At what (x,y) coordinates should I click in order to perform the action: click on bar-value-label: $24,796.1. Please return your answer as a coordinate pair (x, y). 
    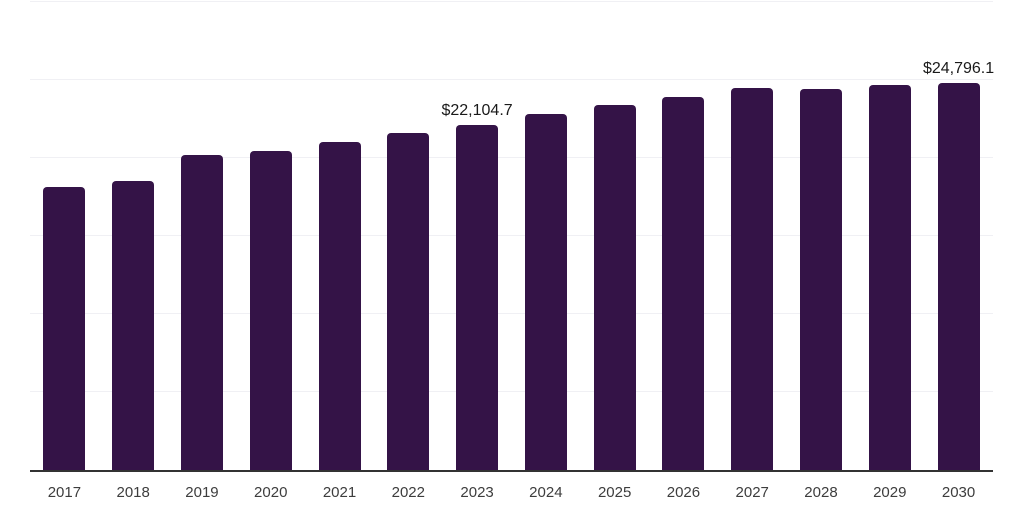
    Looking at the image, I should click on (958, 69).